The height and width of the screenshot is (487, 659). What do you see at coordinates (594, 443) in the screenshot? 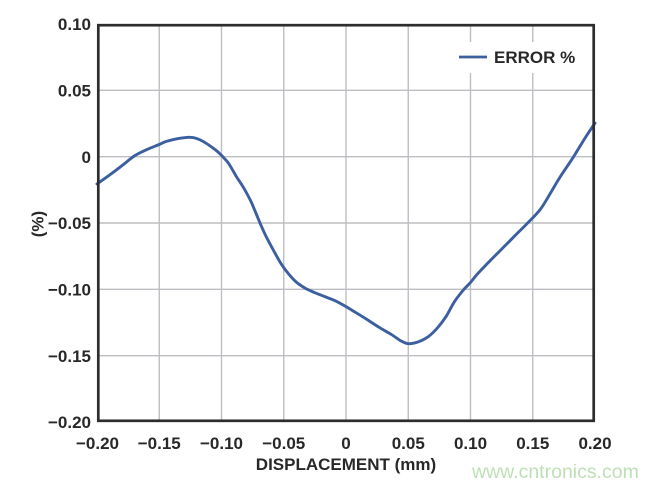
I see `svg-text: 0.20` at bounding box center [594, 443].